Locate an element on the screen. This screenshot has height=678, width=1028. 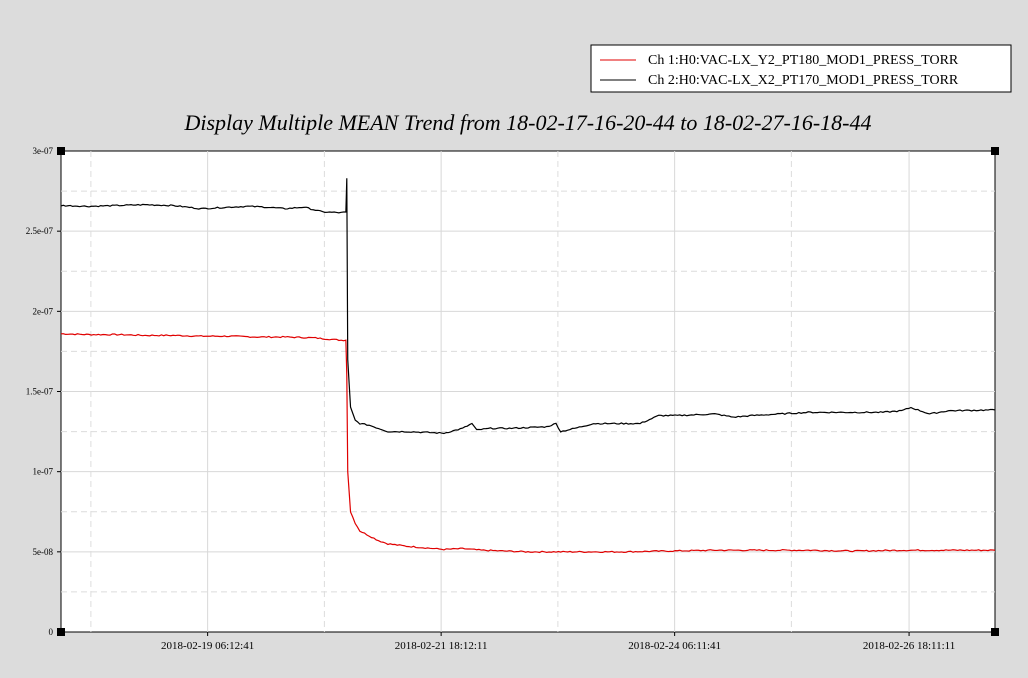
y-tick-label: 5e-08 is located at coordinates (43, 552).